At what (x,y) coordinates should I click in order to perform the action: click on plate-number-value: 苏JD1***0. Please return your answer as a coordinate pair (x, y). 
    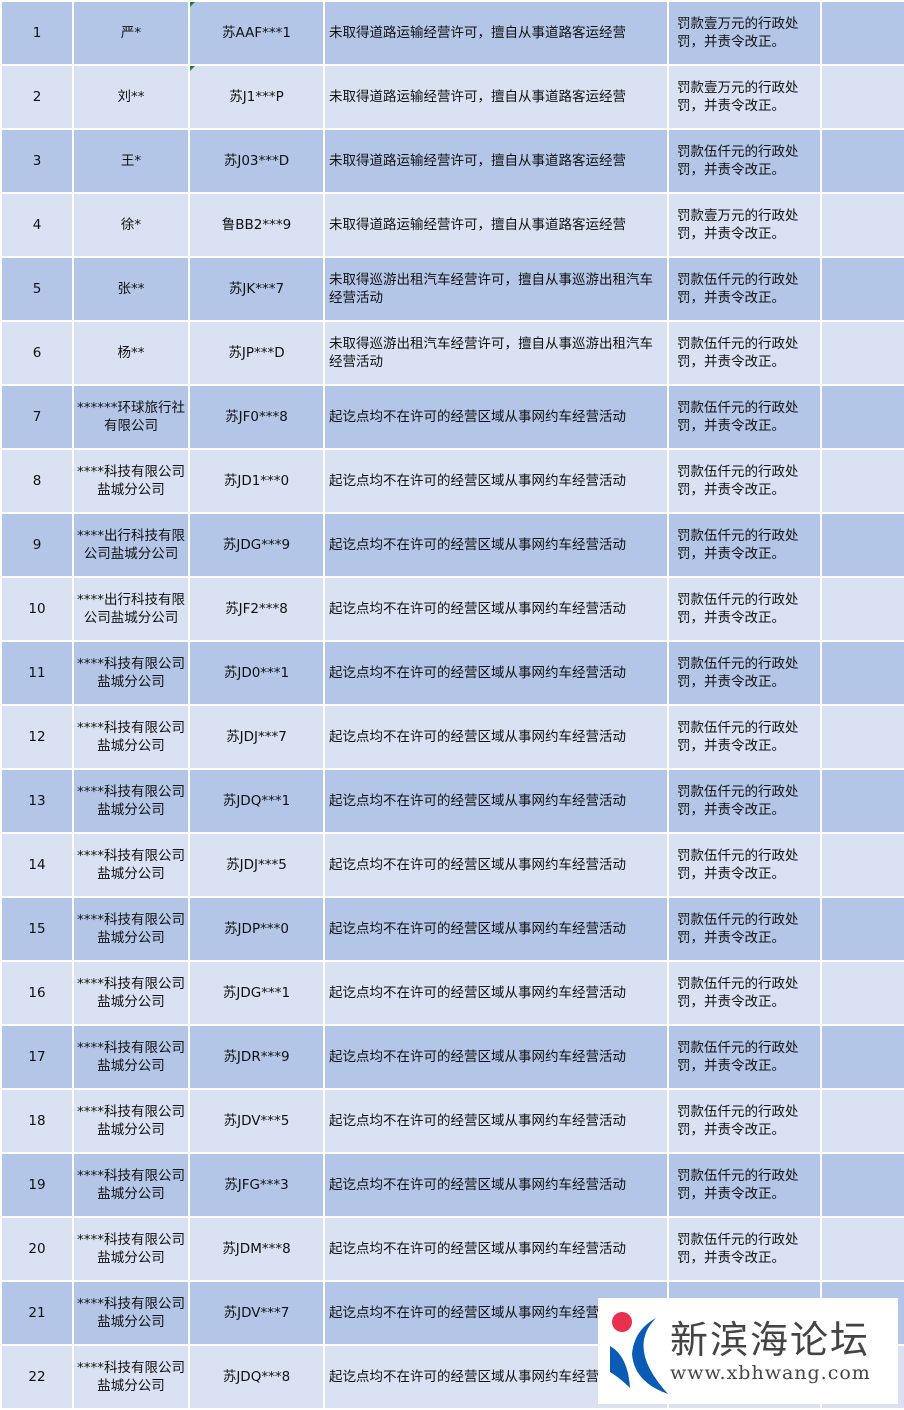
    Looking at the image, I should click on (256, 481).